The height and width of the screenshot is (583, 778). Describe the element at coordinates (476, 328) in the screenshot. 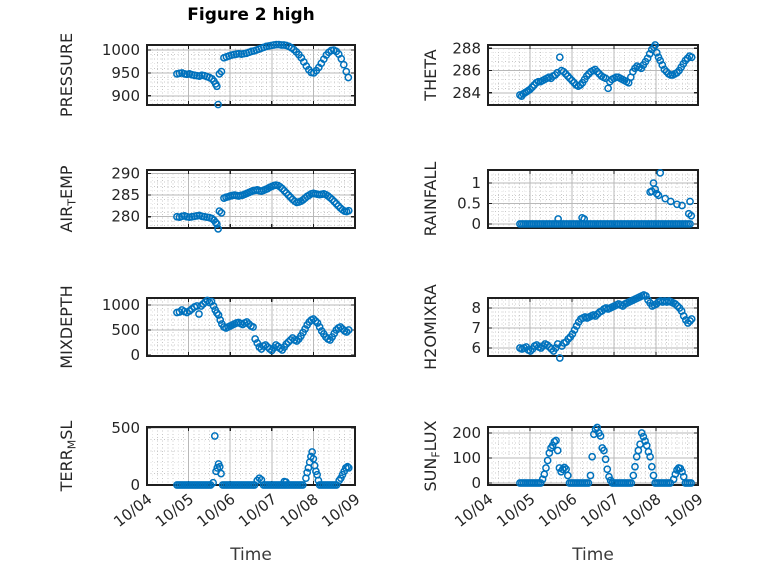

I see `y-tick-label: 7` at that location.